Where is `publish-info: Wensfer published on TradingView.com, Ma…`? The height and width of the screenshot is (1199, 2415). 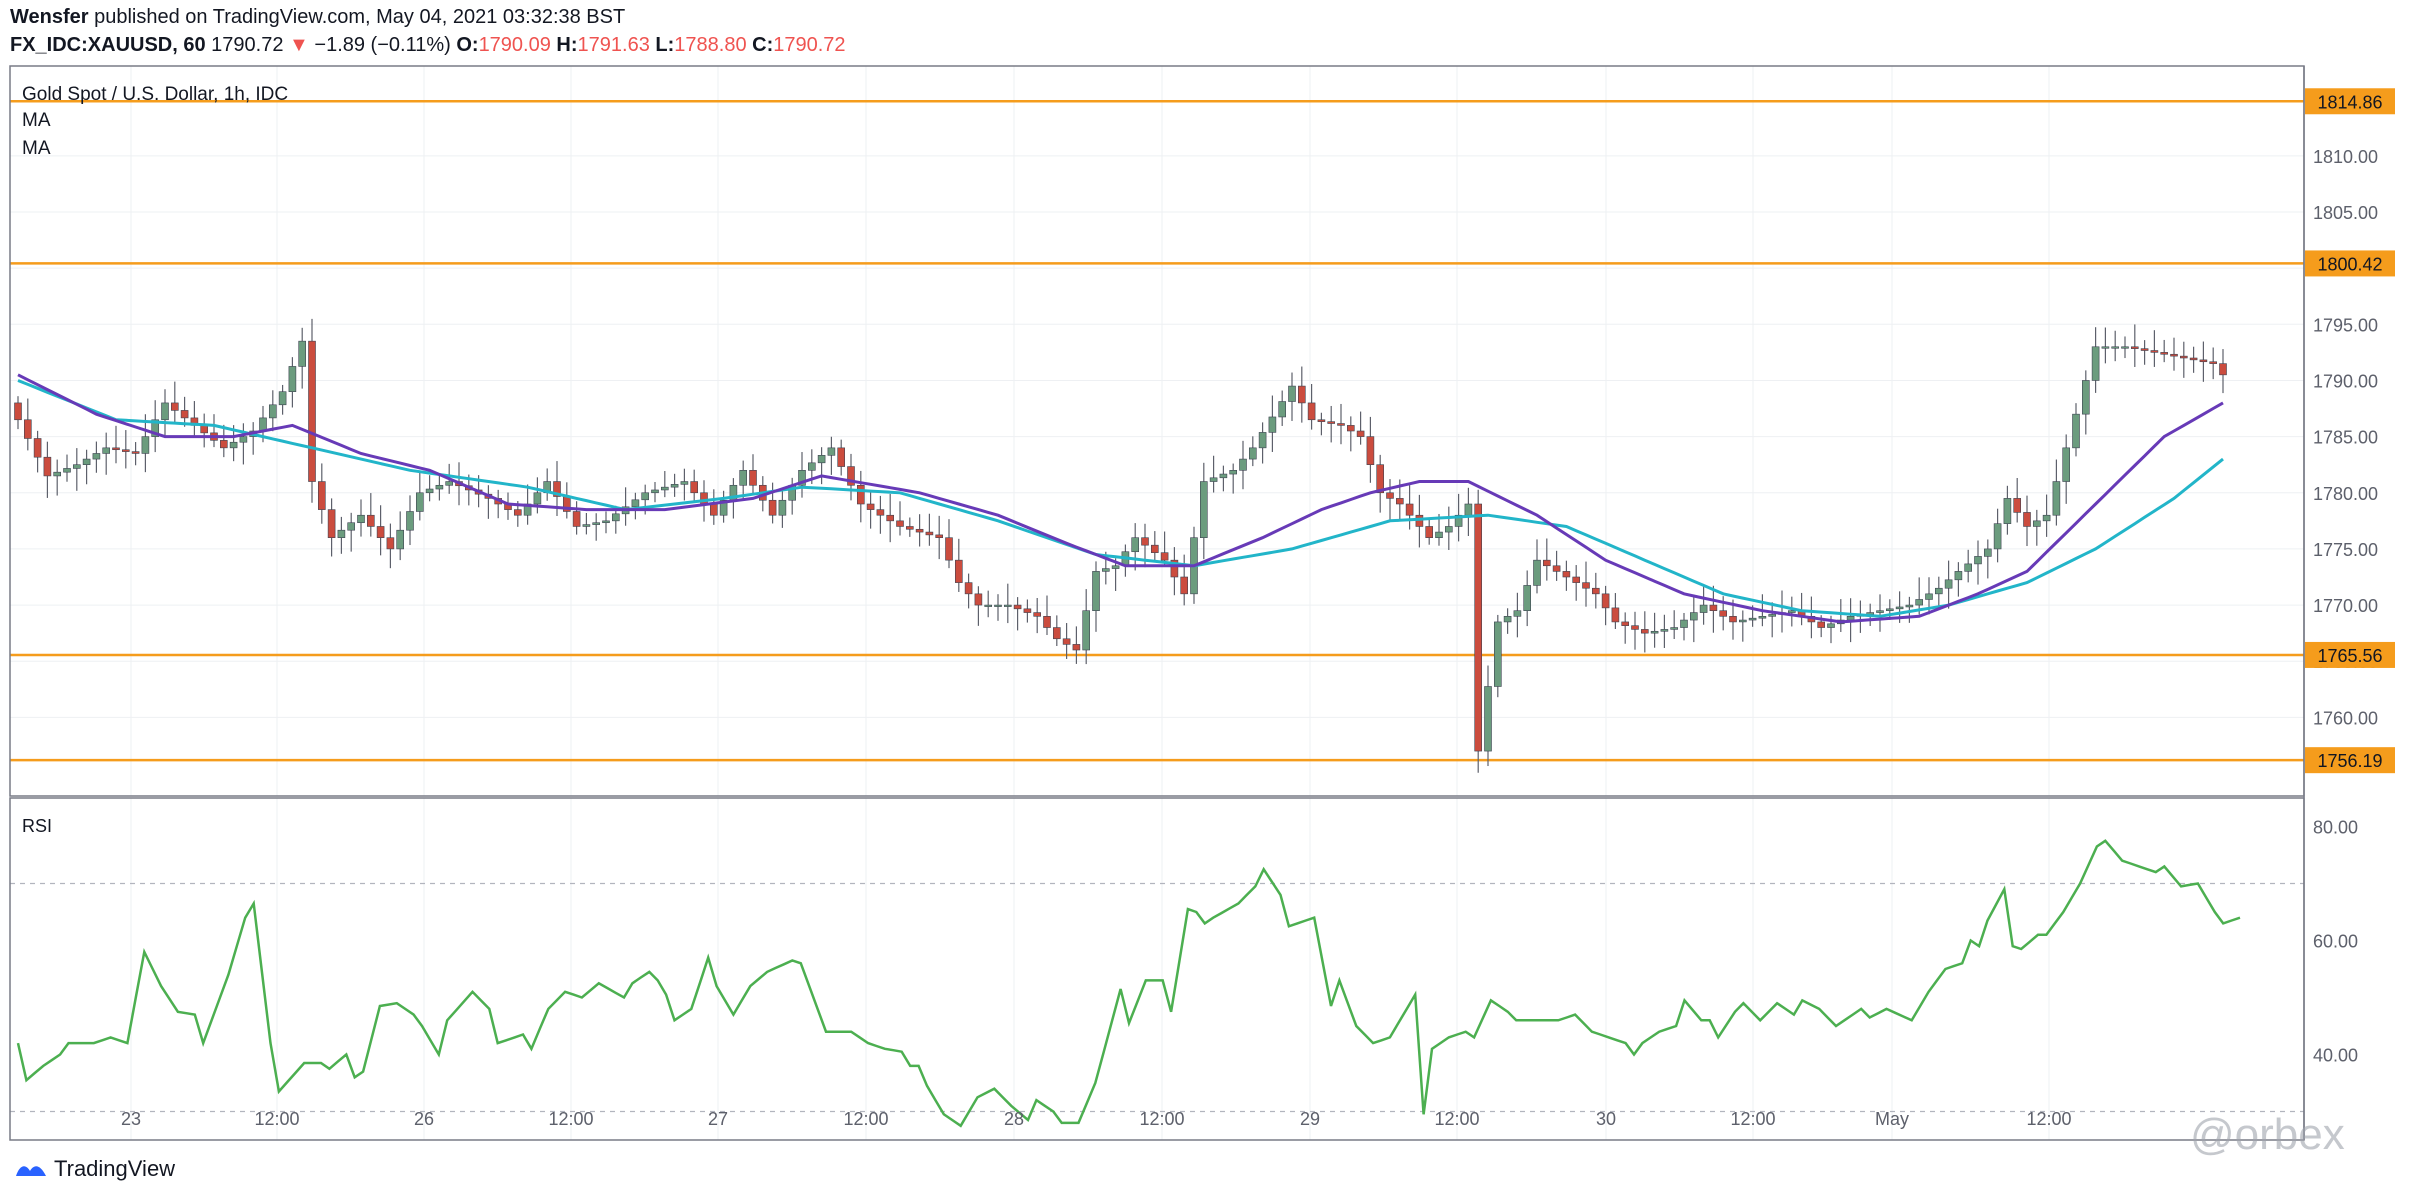 publish-info: Wensfer published on TradingView.com, Ma… is located at coordinates (317, 17).